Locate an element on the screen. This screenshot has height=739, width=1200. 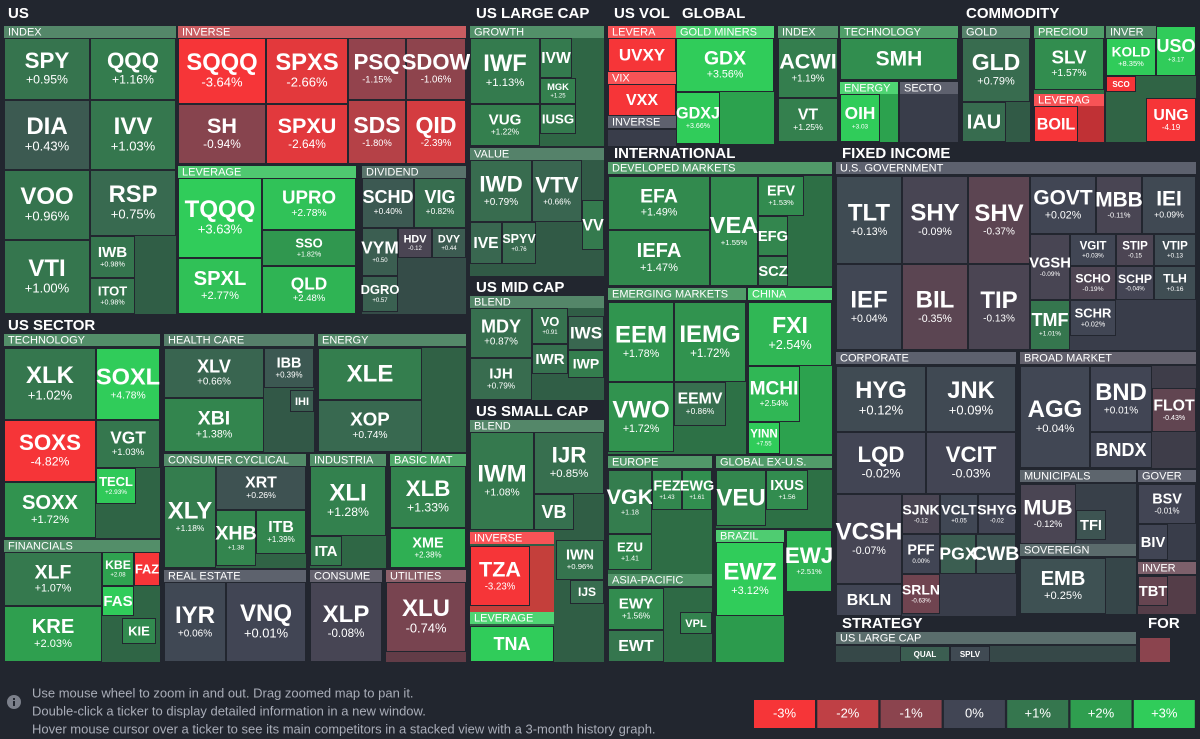
group-title: TECHNOLOGY is located at coordinates (47, 340).